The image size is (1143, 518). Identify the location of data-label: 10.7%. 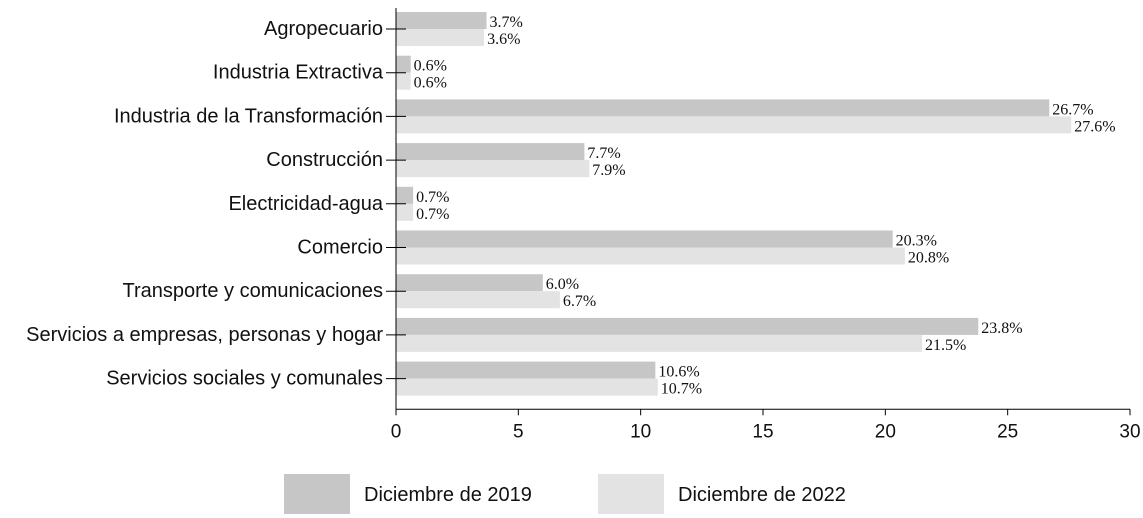
(681, 389).